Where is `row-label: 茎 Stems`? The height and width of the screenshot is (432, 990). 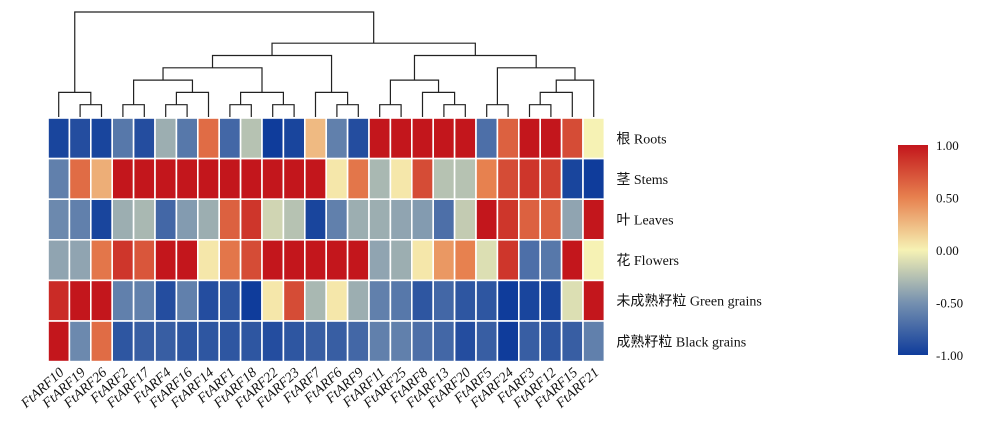
row-label: 茎 Stems is located at coordinates (642, 180).